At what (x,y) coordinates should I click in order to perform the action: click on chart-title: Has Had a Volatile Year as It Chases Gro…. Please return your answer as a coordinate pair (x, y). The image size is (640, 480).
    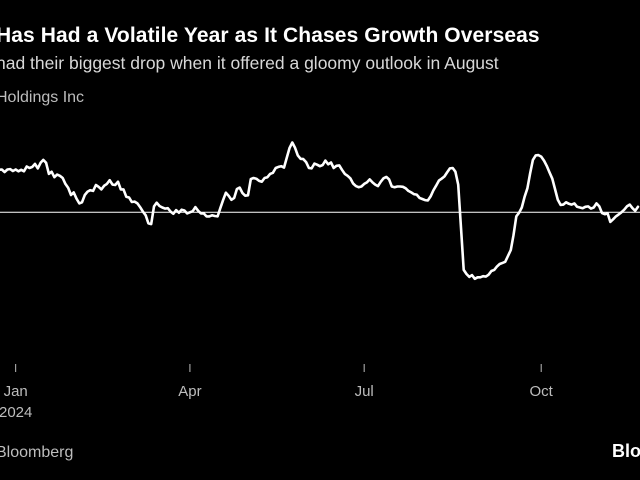
    Looking at the image, I should click on (270, 35).